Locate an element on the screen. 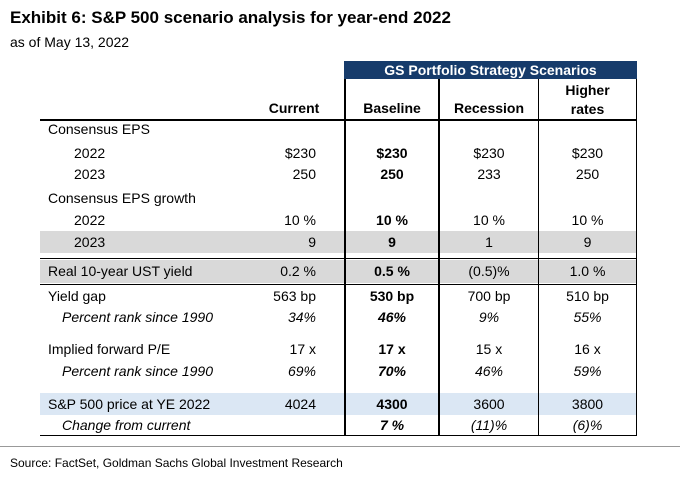  cell-baseline: 4300 is located at coordinates (392, 404).